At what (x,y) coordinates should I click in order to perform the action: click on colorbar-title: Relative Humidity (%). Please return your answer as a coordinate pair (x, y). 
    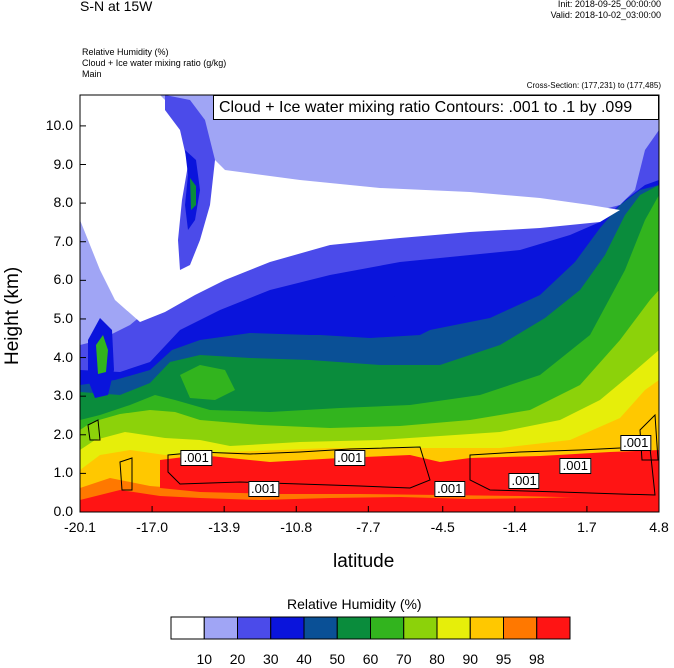
    Looking at the image, I should click on (354, 604).